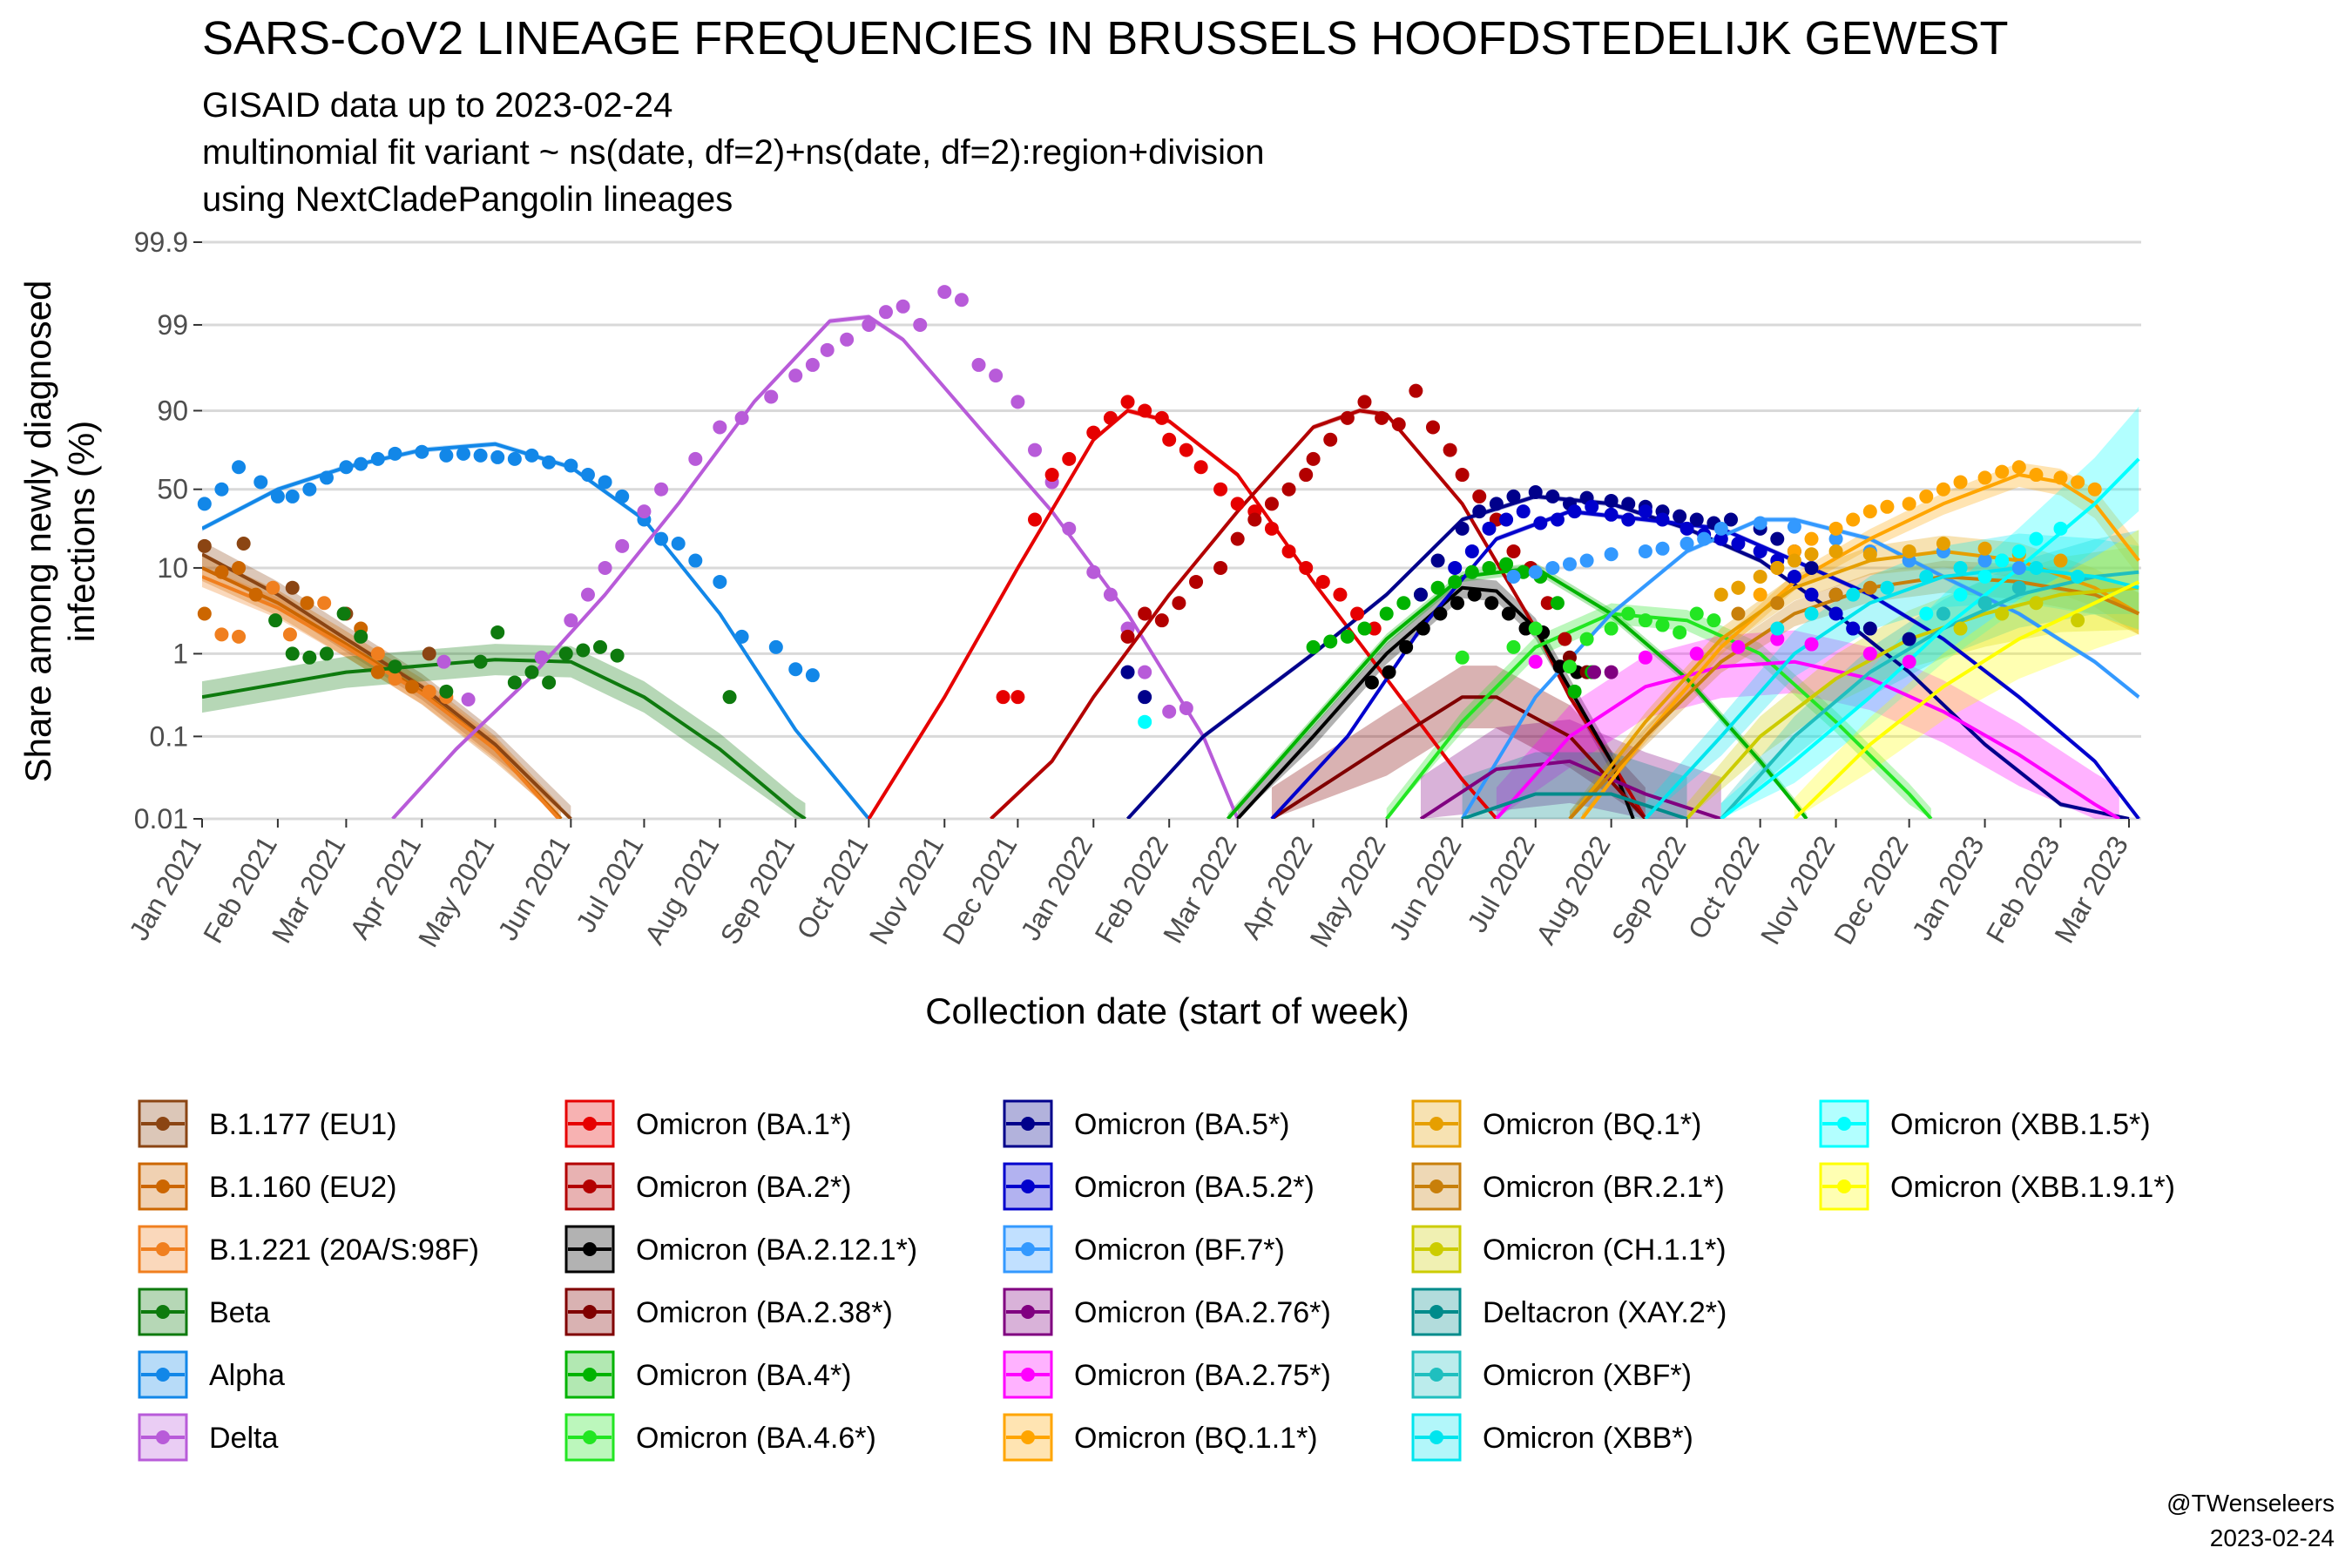  What do you see at coordinates (980, 890) in the screenshot?
I see `x-tick-label: Dec 2021` at bounding box center [980, 890].